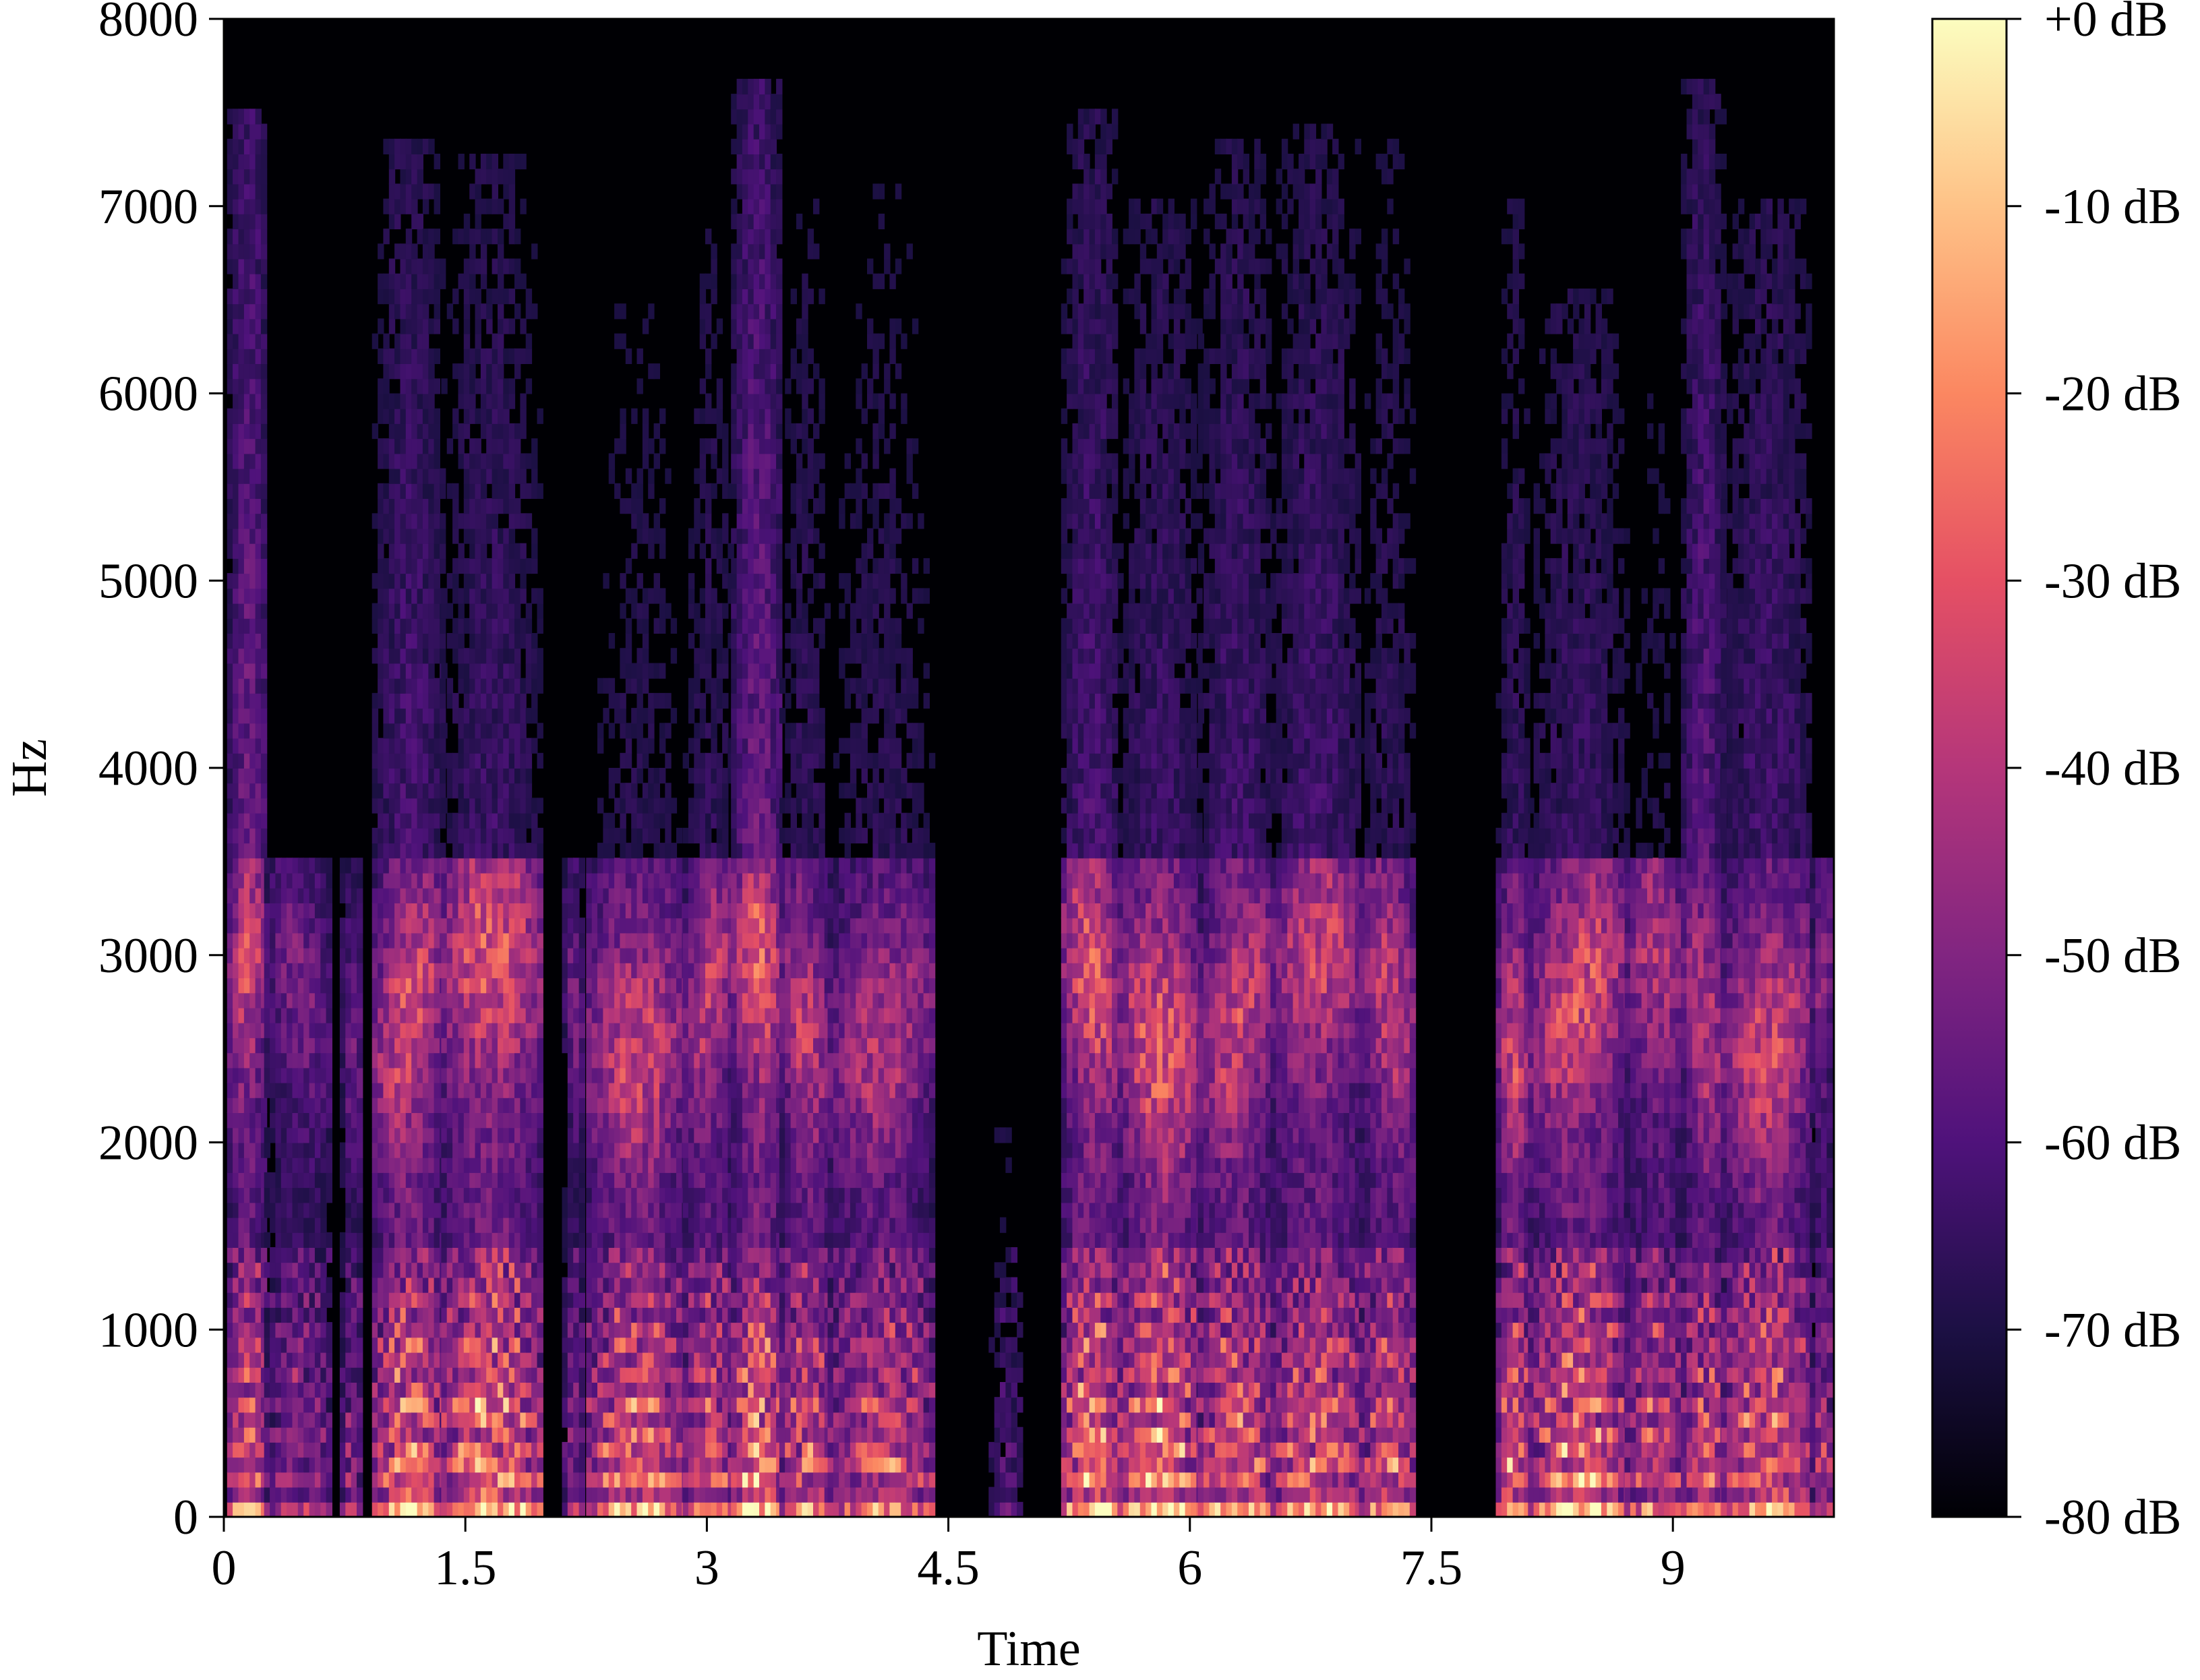 The height and width of the screenshot is (1680, 2200). I want to click on x-axis: 0 1.5 3 4.5 6 7.5 9, so click(949, 1556).